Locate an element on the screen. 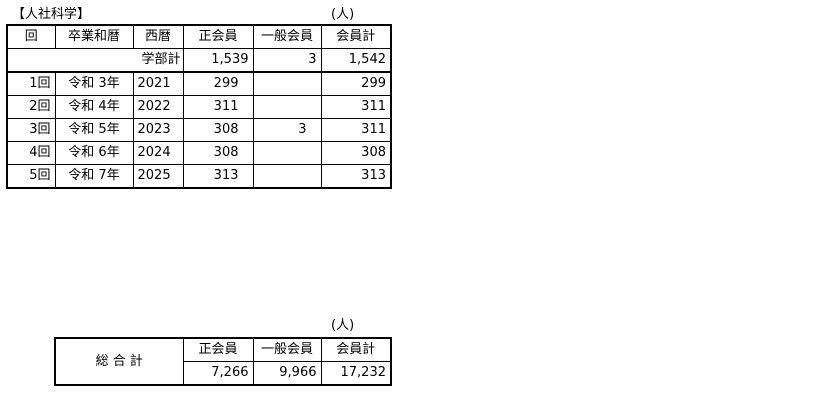  row-total: 308 is located at coordinates (356, 153).